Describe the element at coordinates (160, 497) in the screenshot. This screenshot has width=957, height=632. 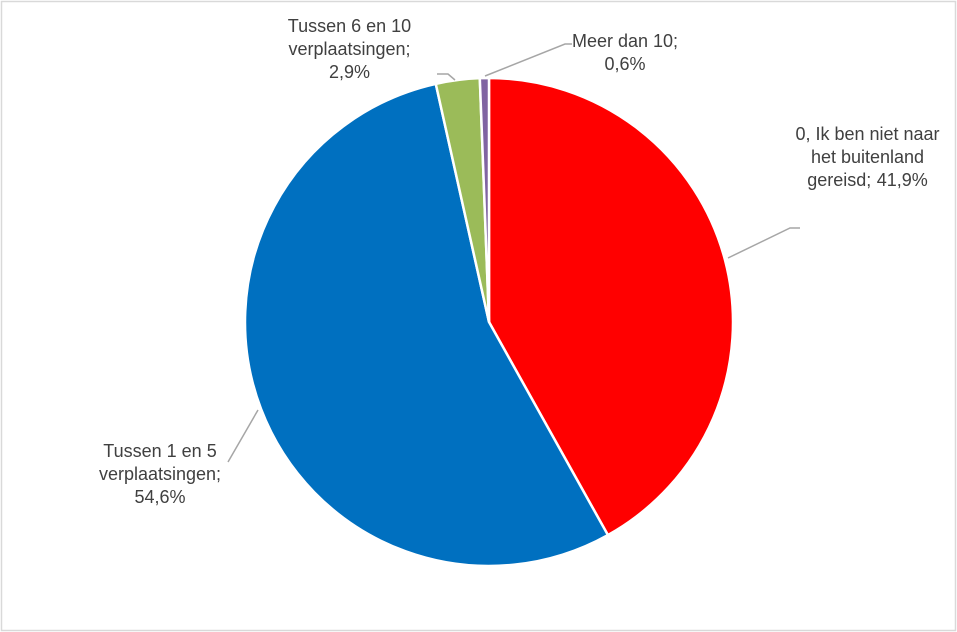
I see `label-value: 54,6%` at that location.